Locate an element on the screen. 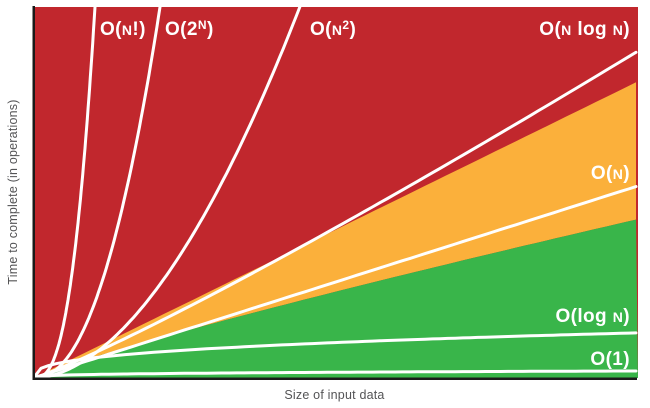 Image resolution: width=650 pixels, height=408 pixels. curve-label-o-n-log-n: O(N log N) is located at coordinates (584, 30).